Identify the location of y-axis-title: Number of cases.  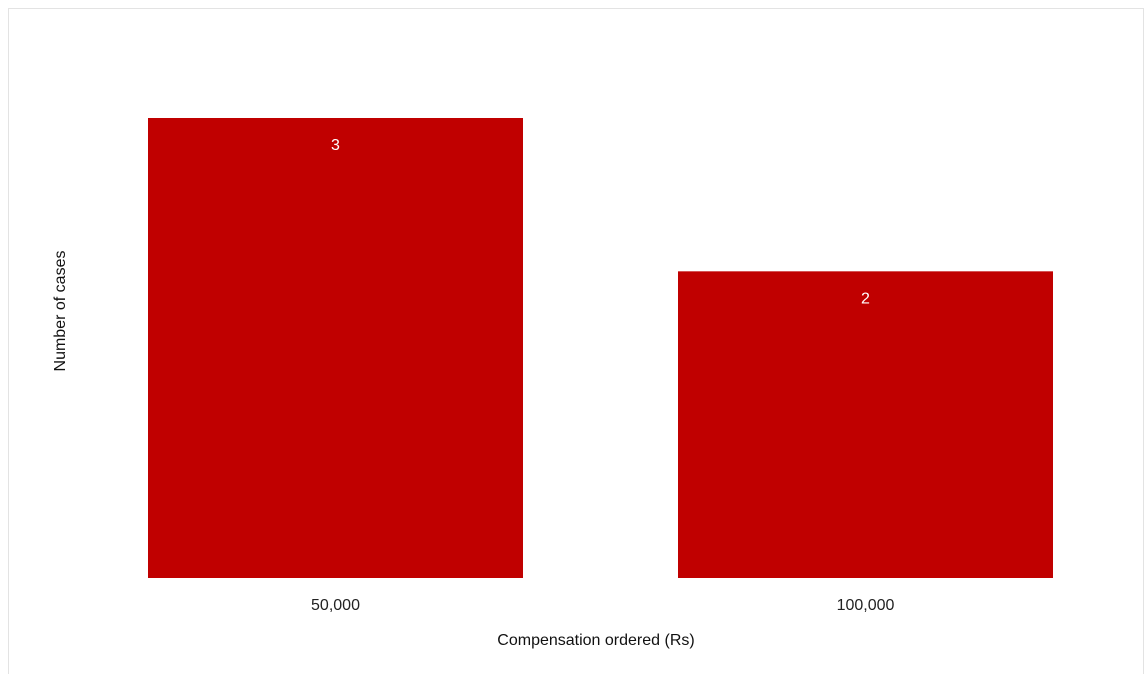
(60, 311).